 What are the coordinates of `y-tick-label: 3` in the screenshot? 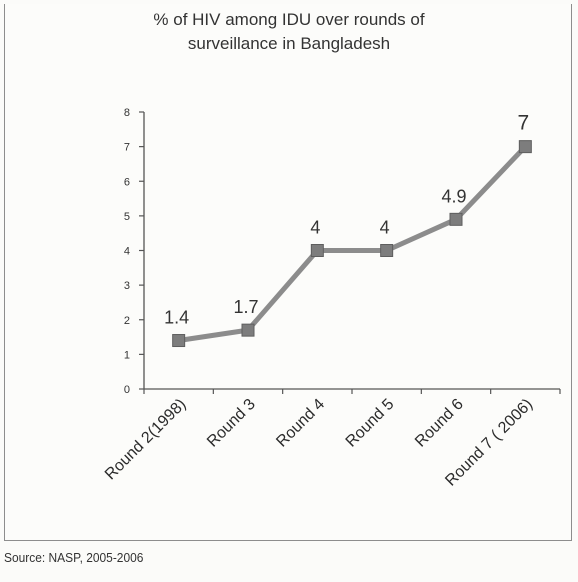 It's located at (127, 286).